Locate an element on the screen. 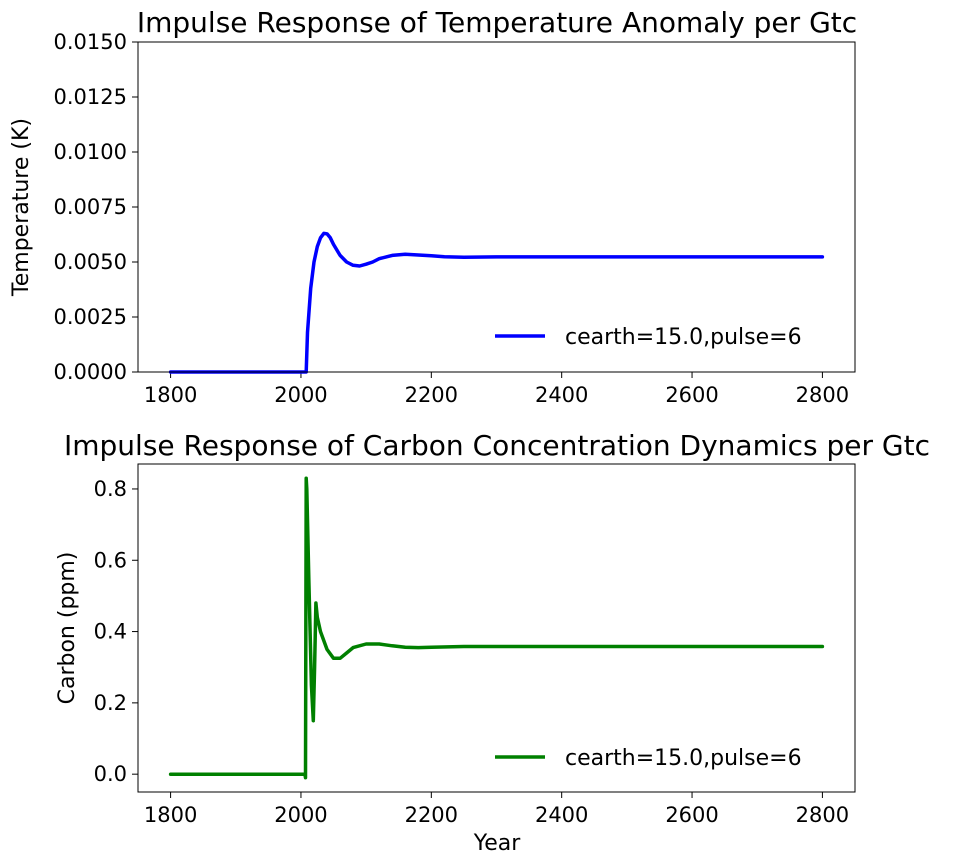 This screenshot has height=866, width=970. temperature-y-tick-label: 0.0075 is located at coordinates (90, 207).